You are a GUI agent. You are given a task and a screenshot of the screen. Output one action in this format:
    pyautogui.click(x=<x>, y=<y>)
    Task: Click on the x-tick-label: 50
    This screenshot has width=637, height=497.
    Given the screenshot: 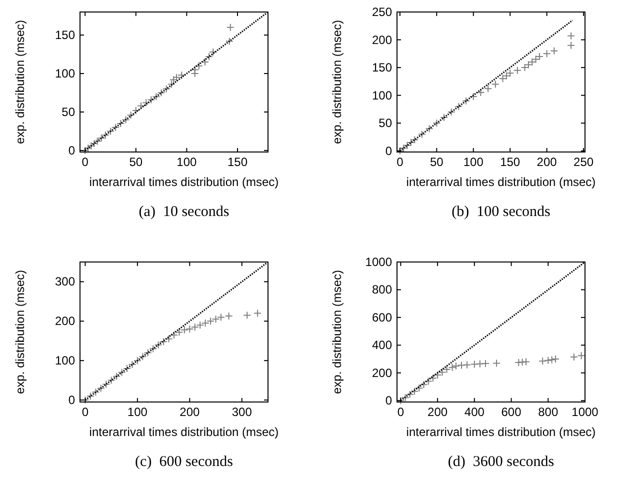 What is the action you would take?
    pyautogui.click(x=437, y=162)
    